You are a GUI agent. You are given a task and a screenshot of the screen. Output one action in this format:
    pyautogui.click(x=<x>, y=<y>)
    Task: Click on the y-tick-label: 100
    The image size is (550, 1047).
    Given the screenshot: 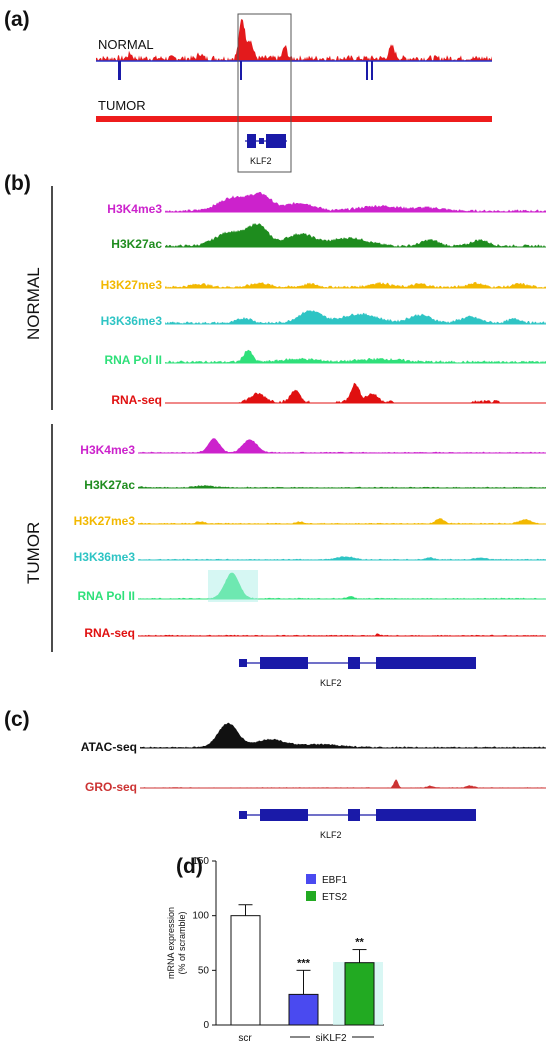 What is the action you would take?
    pyautogui.click(x=200, y=916)
    